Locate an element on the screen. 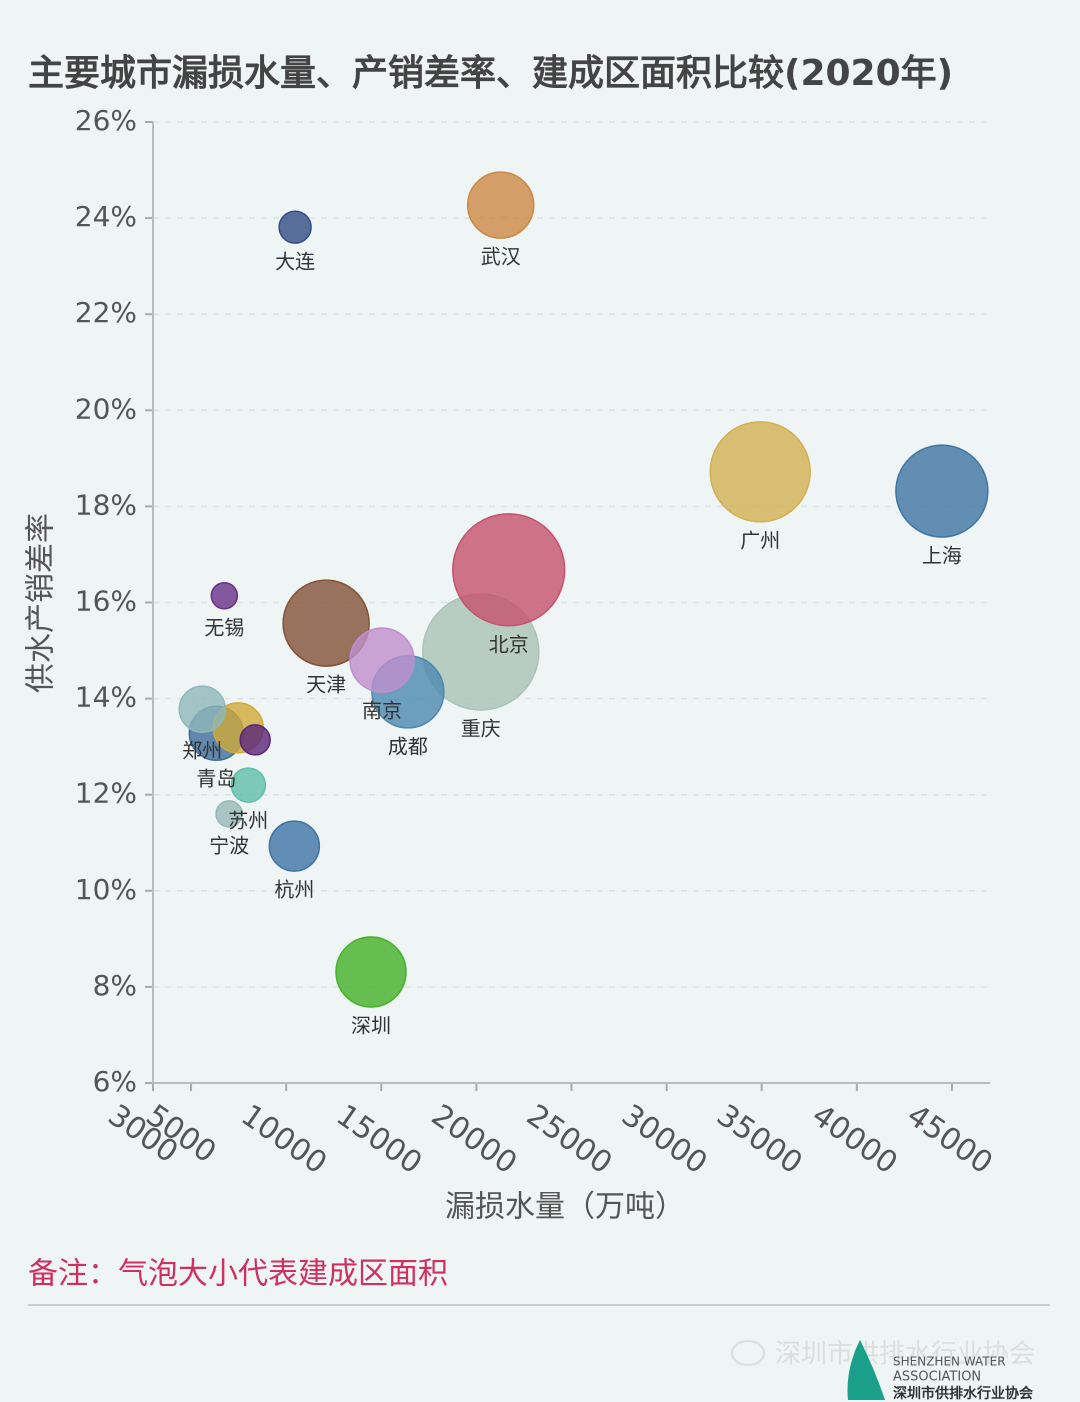  bubble-label: 深圳 is located at coordinates (371, 1025).